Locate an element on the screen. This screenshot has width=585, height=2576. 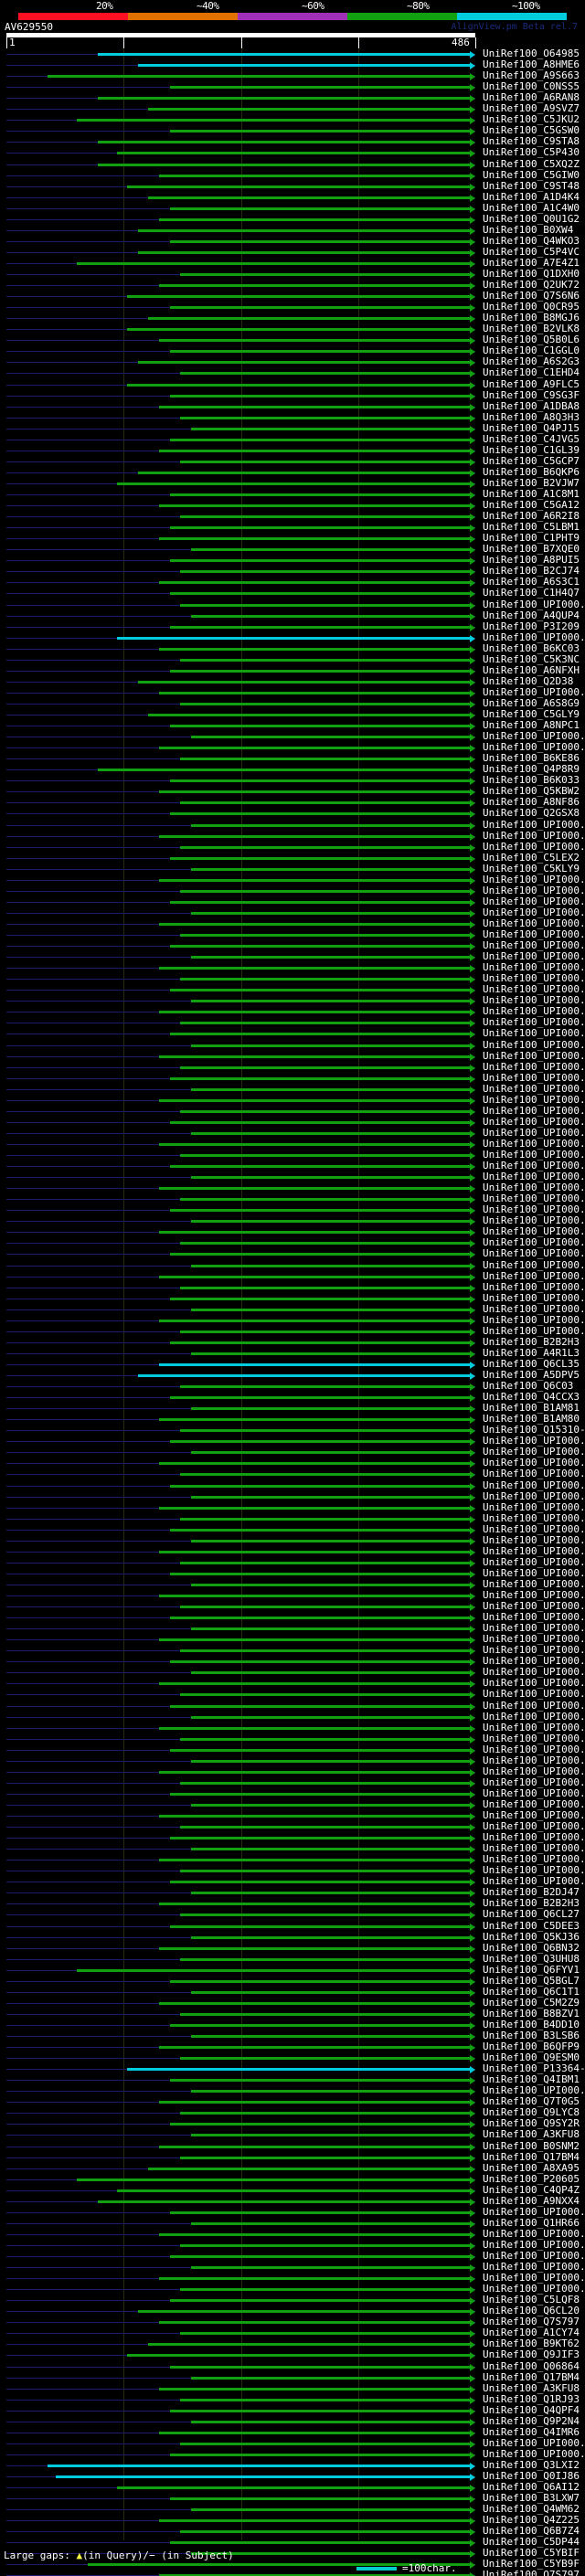
hit-label: UniRef100_Q0CR95 is located at coordinates (532, 307).